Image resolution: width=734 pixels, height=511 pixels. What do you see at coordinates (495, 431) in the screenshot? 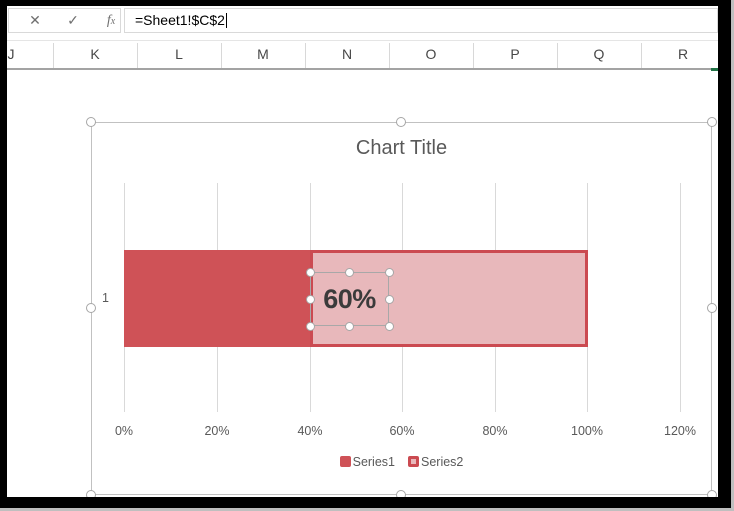
I see `axis-tick-80pct: 80%` at bounding box center [495, 431].